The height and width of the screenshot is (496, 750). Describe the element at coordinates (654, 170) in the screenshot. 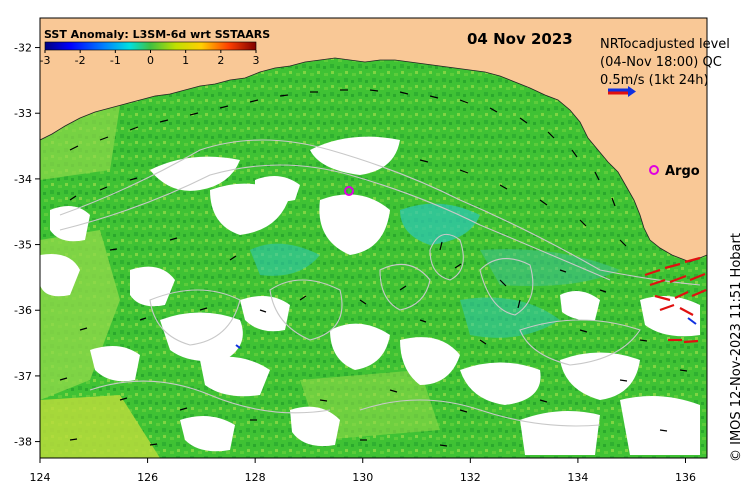

I see `argo-legend-icon` at that location.